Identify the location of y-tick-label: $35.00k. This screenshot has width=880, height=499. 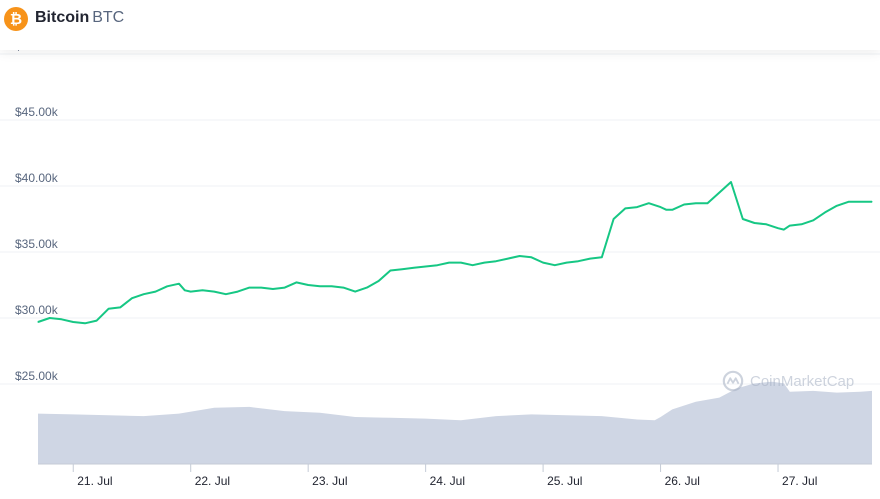
(37, 244).